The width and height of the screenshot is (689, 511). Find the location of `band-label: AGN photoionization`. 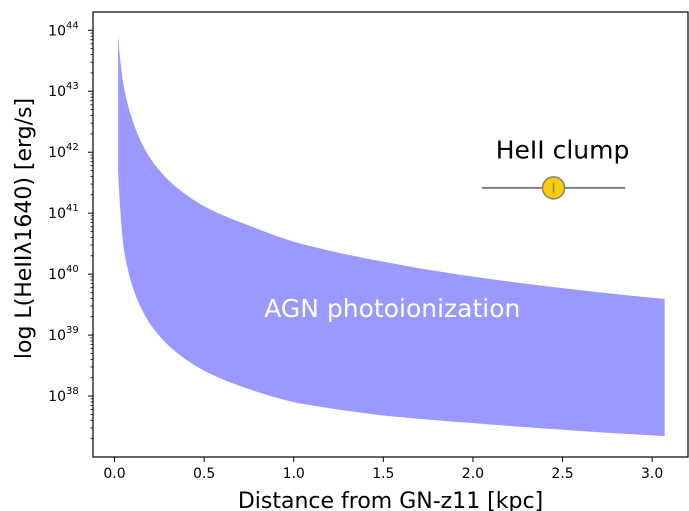

band-label: AGN photoionization is located at coordinates (392, 308).